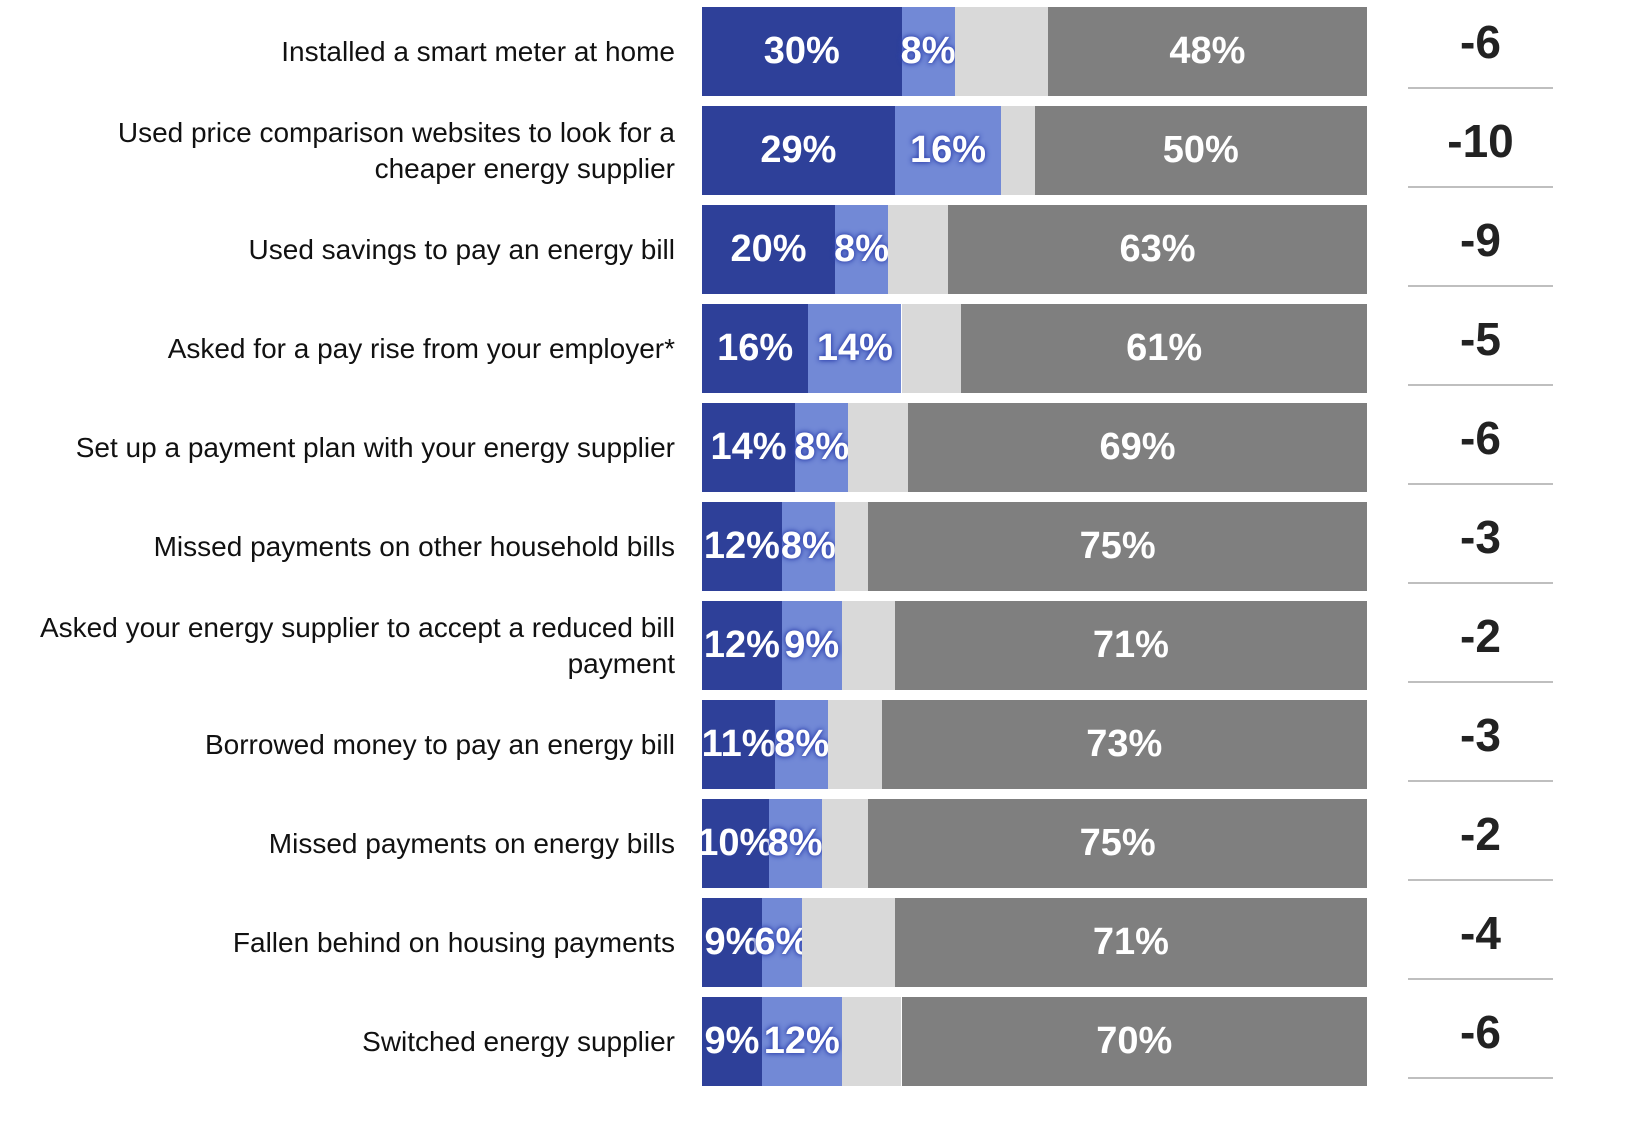 This screenshot has height=1124, width=1626. I want to click on data-label: 6%, so click(782, 942).